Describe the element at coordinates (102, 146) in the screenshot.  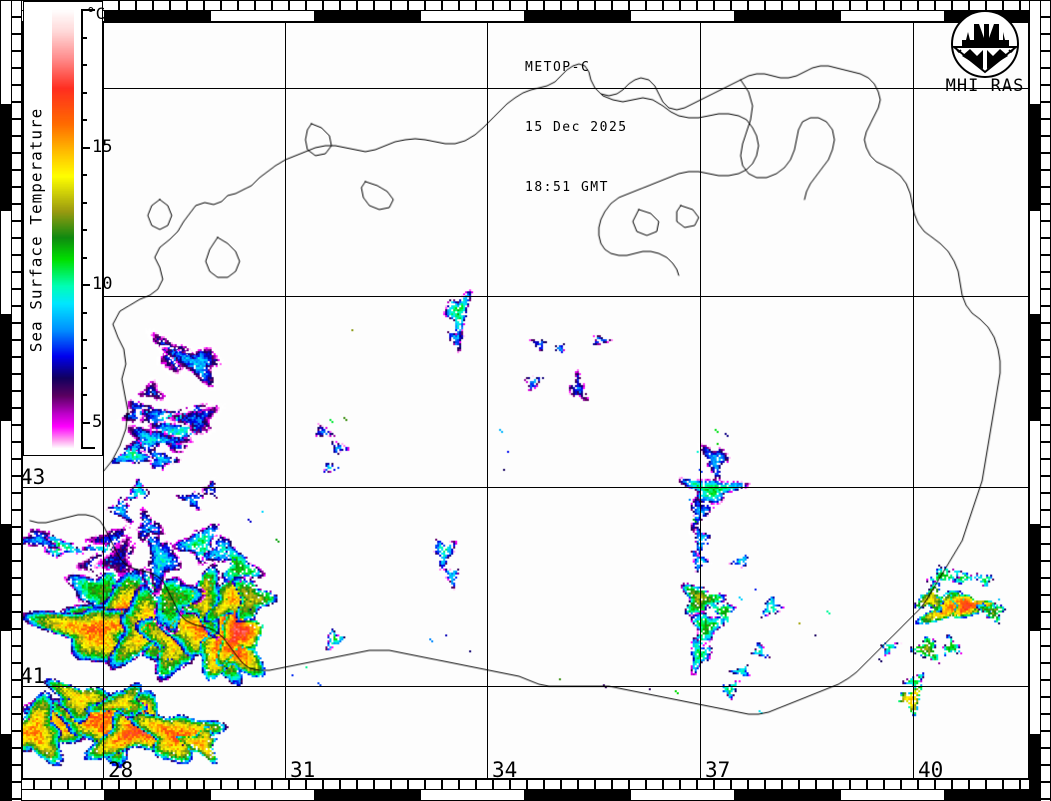
I see `colorbar-tick-label: 15` at that location.